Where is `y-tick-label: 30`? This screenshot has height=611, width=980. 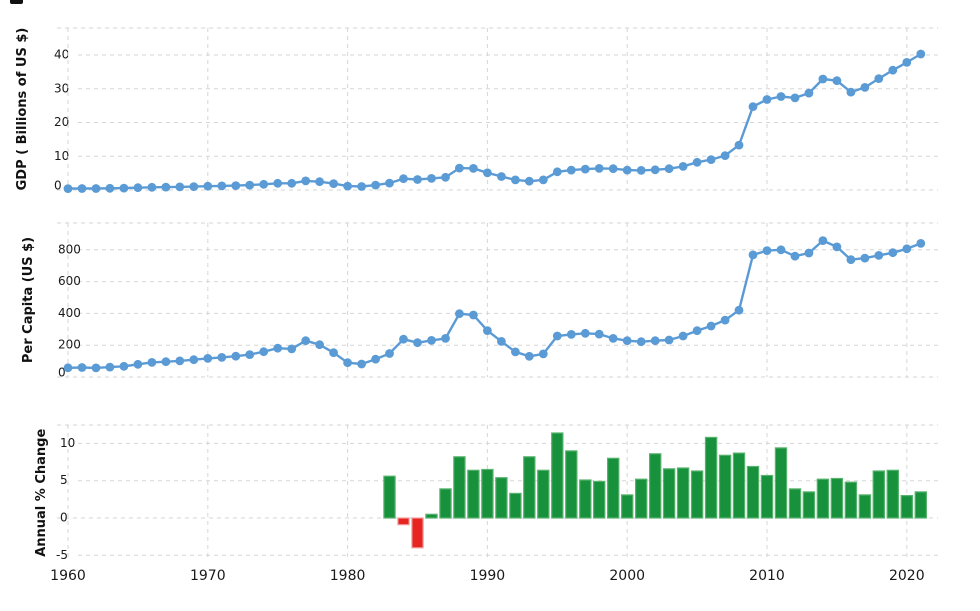
y-tick-label: 30 is located at coordinates (61, 88).